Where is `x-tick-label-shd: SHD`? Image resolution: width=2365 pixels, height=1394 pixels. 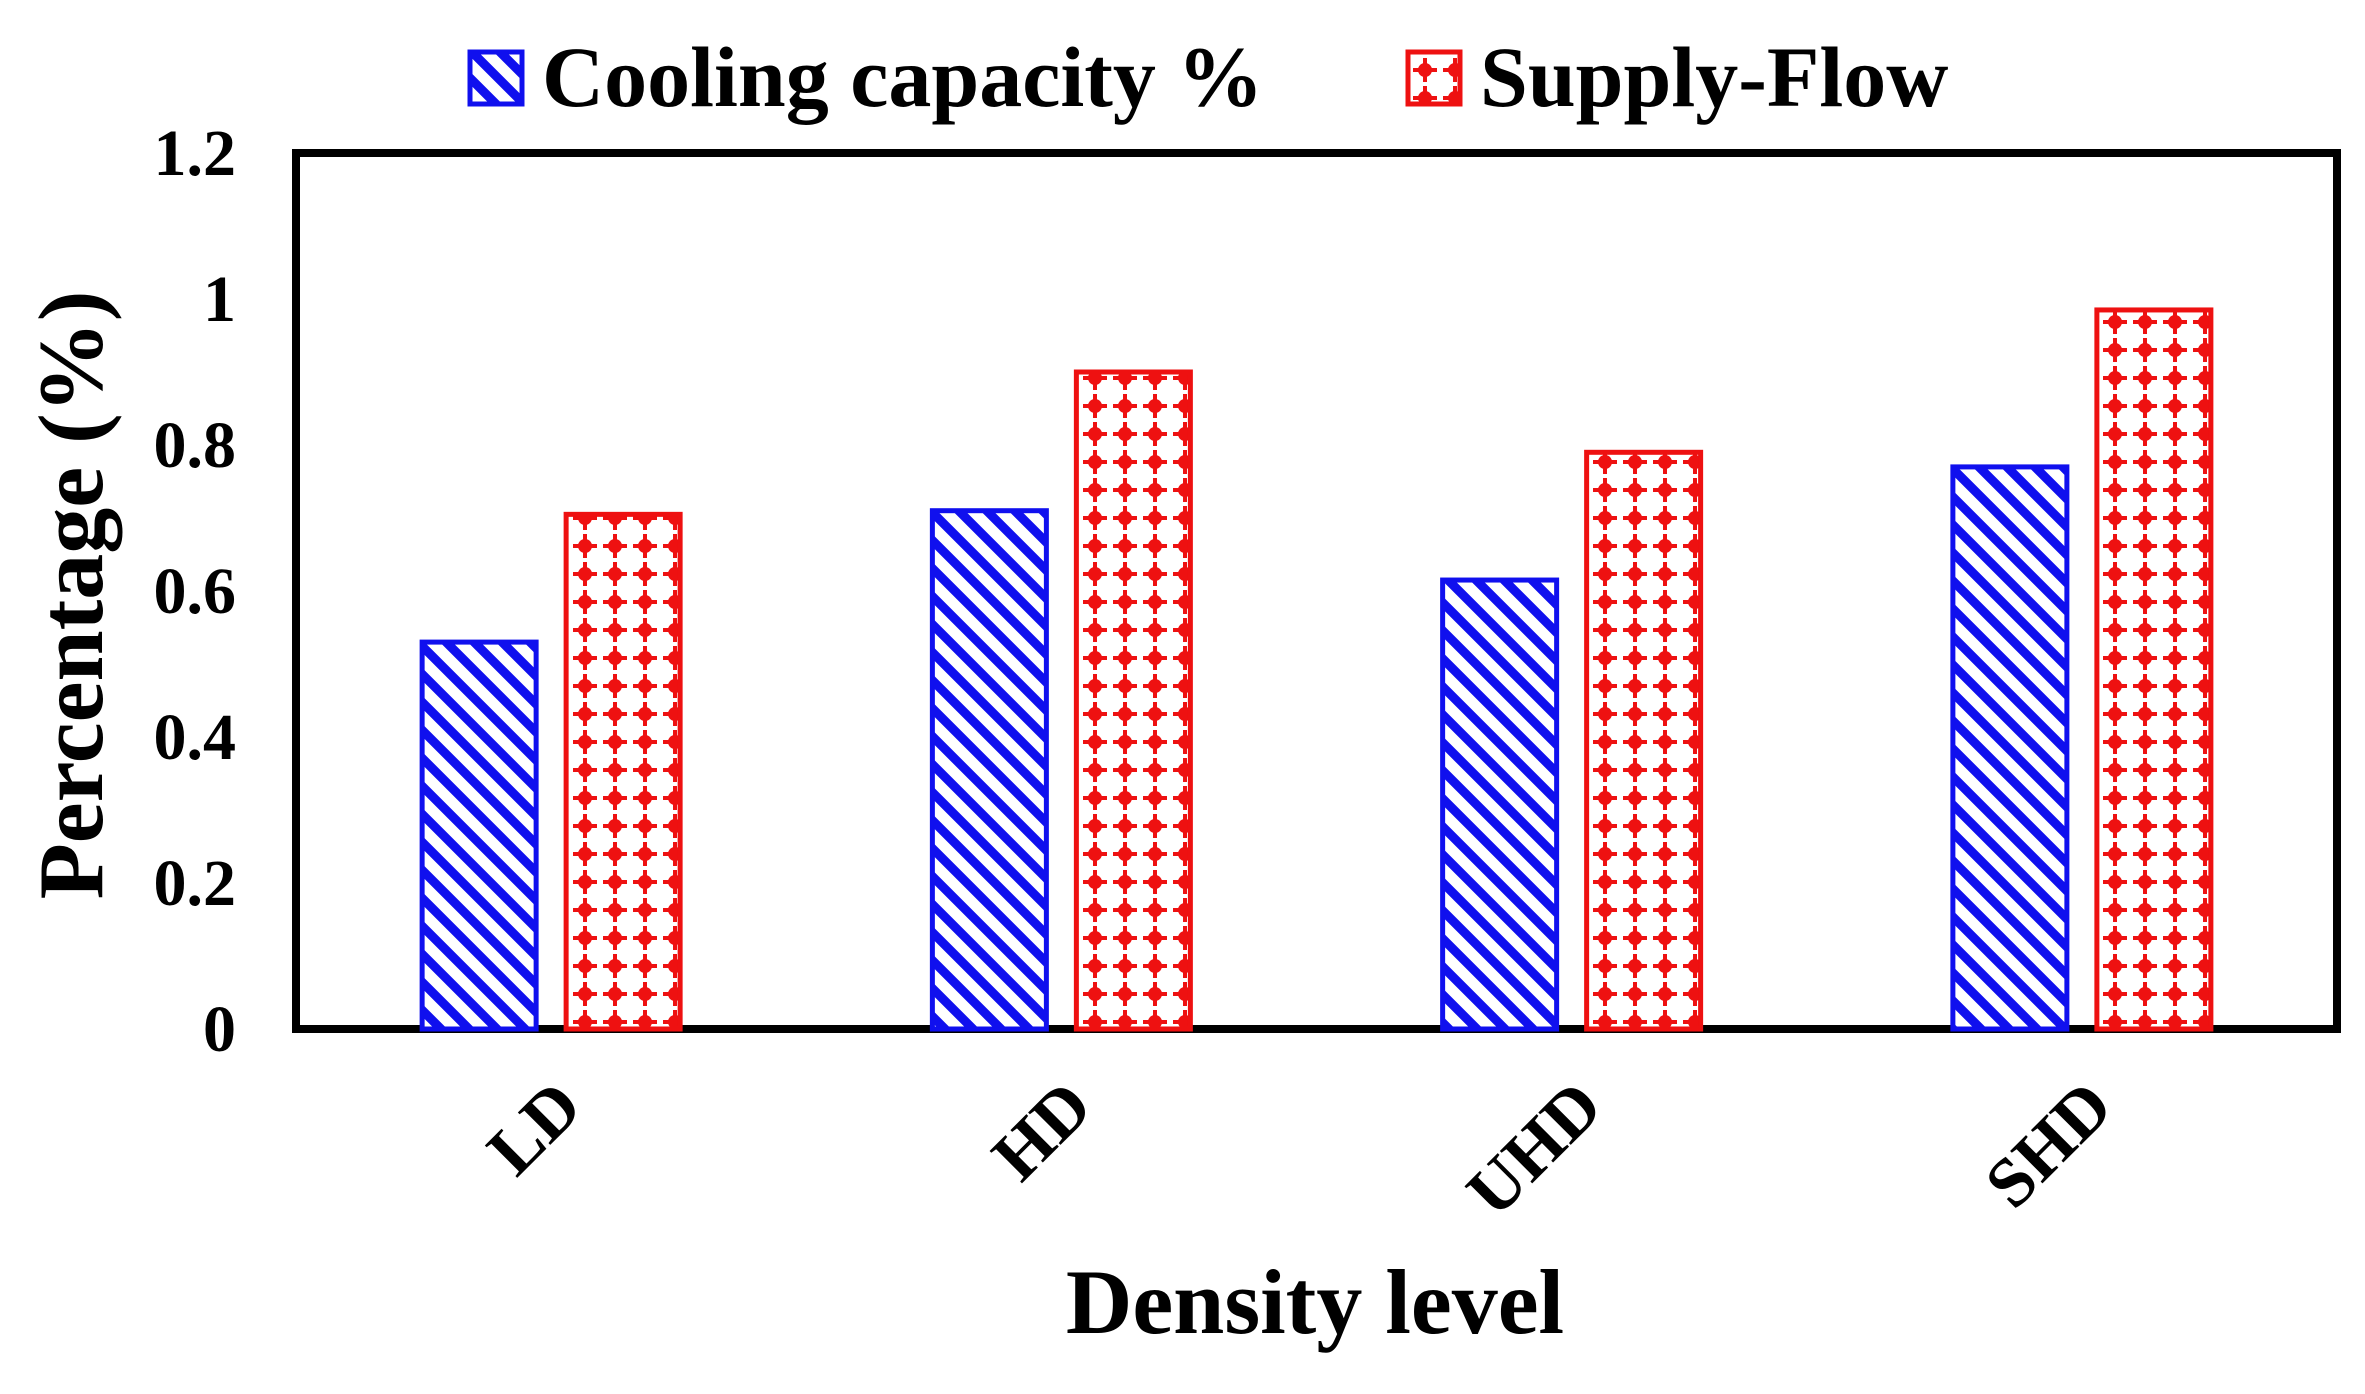
x-tick-label-shd: SHD is located at coordinates (2049, 1145).